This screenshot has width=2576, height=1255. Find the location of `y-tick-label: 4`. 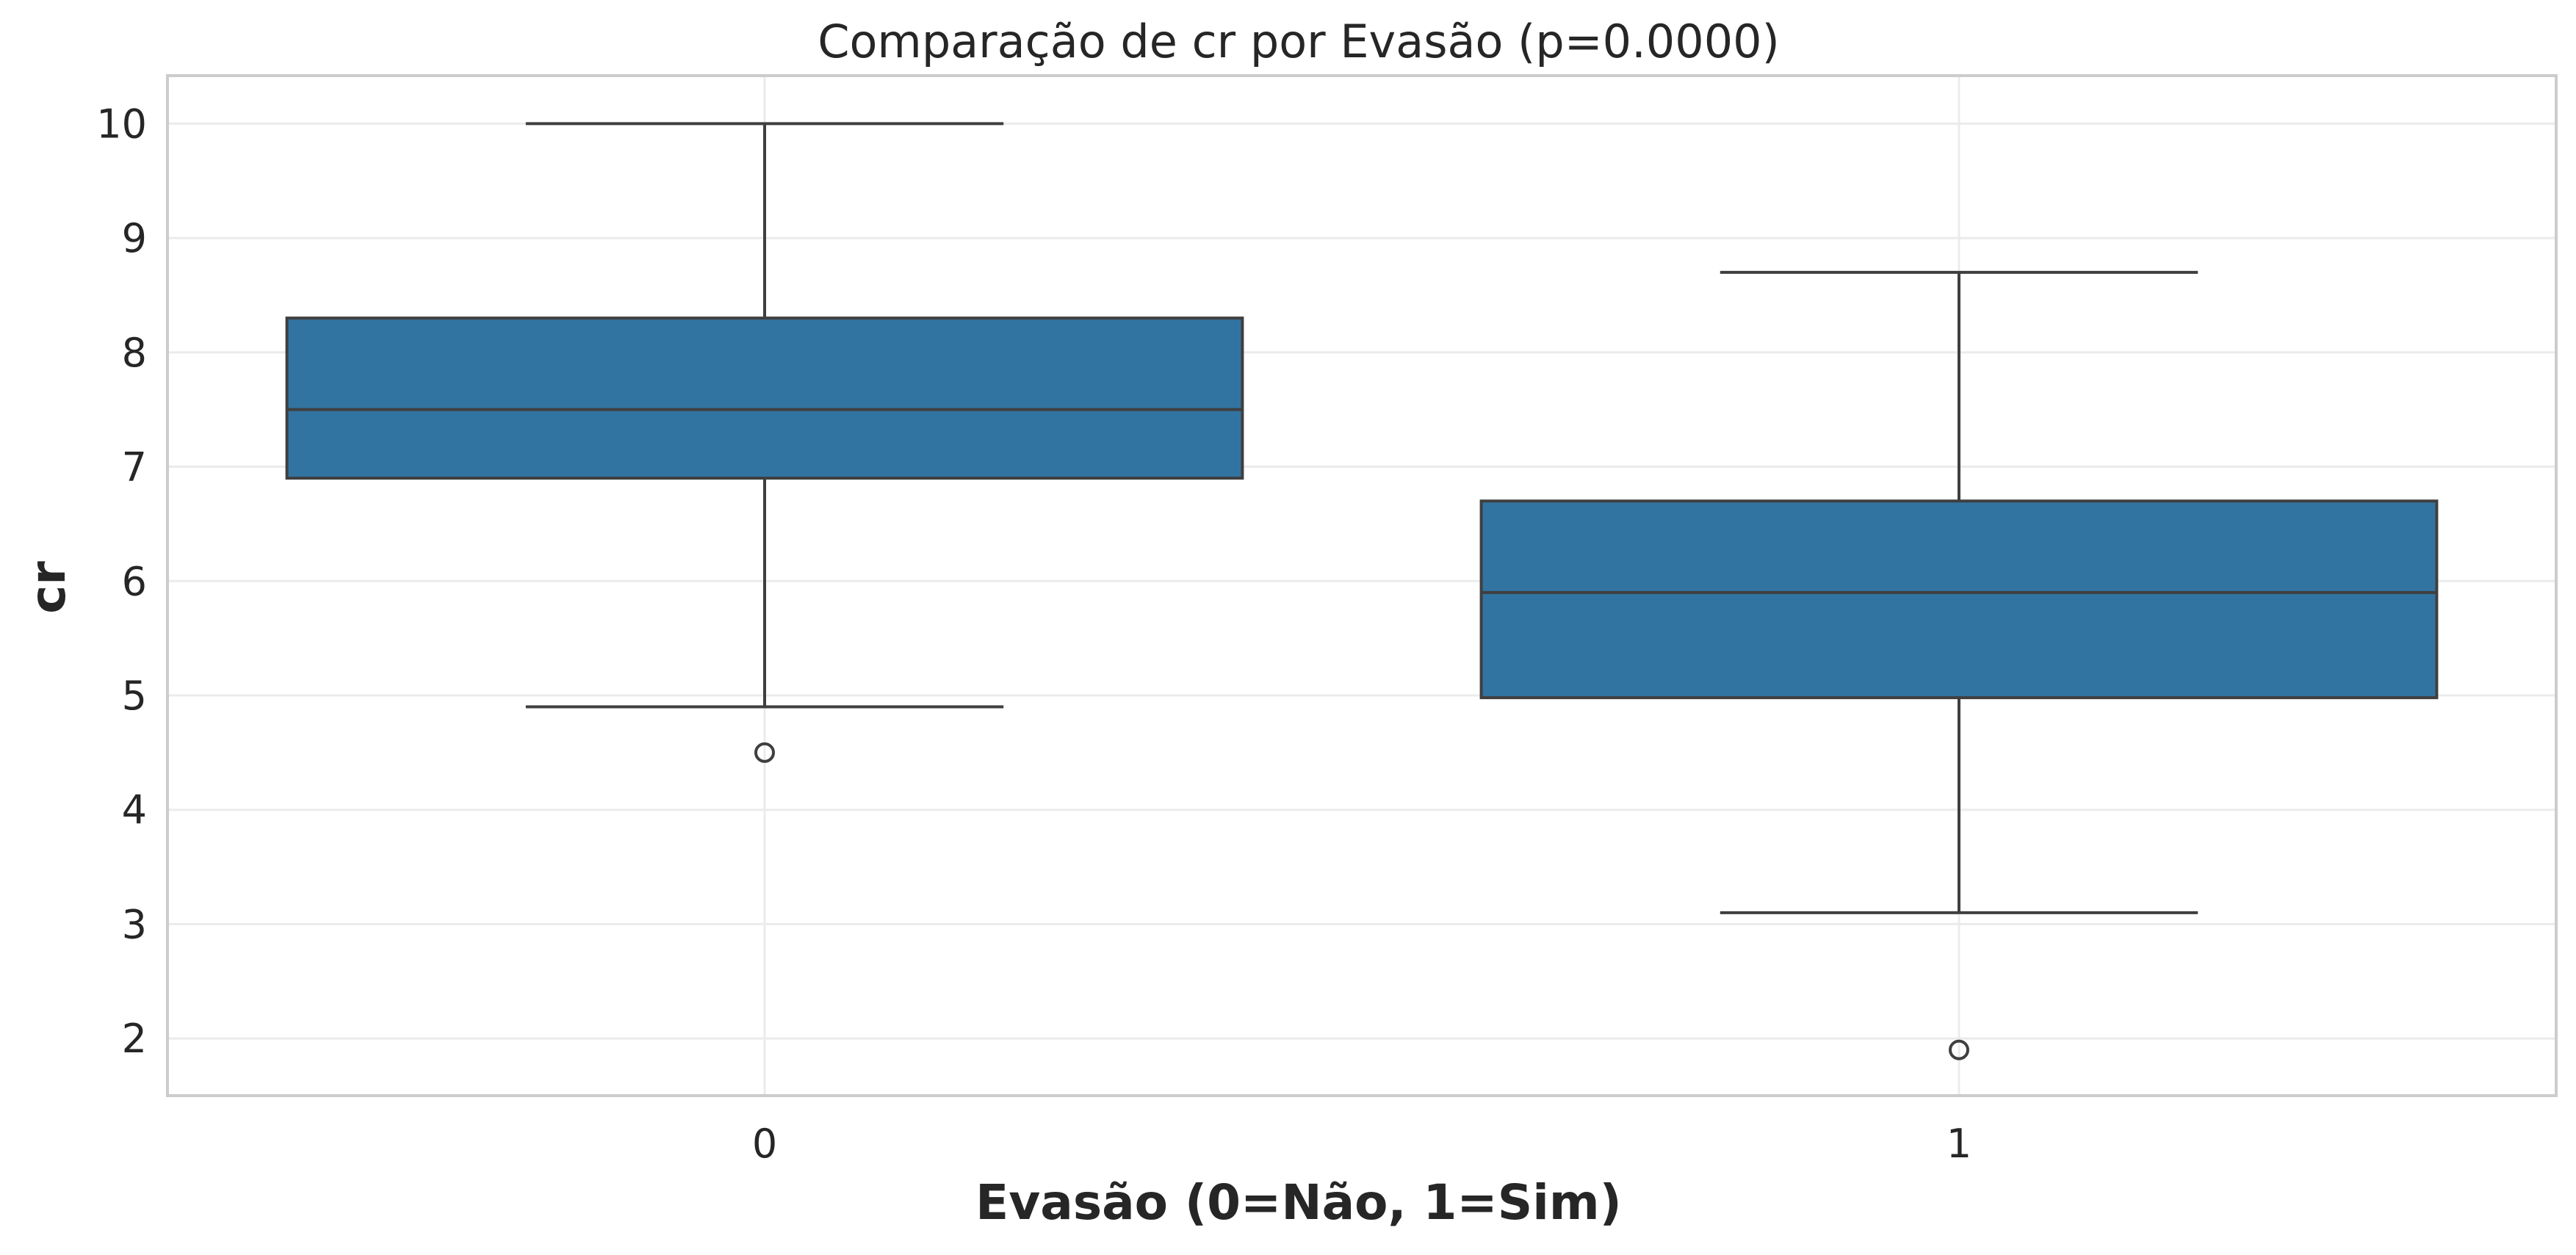

y-tick-label: 4 is located at coordinates (134, 810).